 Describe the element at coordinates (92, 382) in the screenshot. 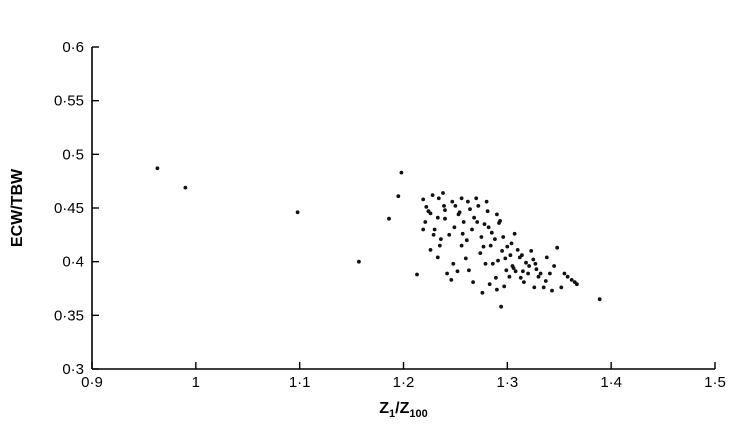

I see `x-tick-label: 0·9` at that location.